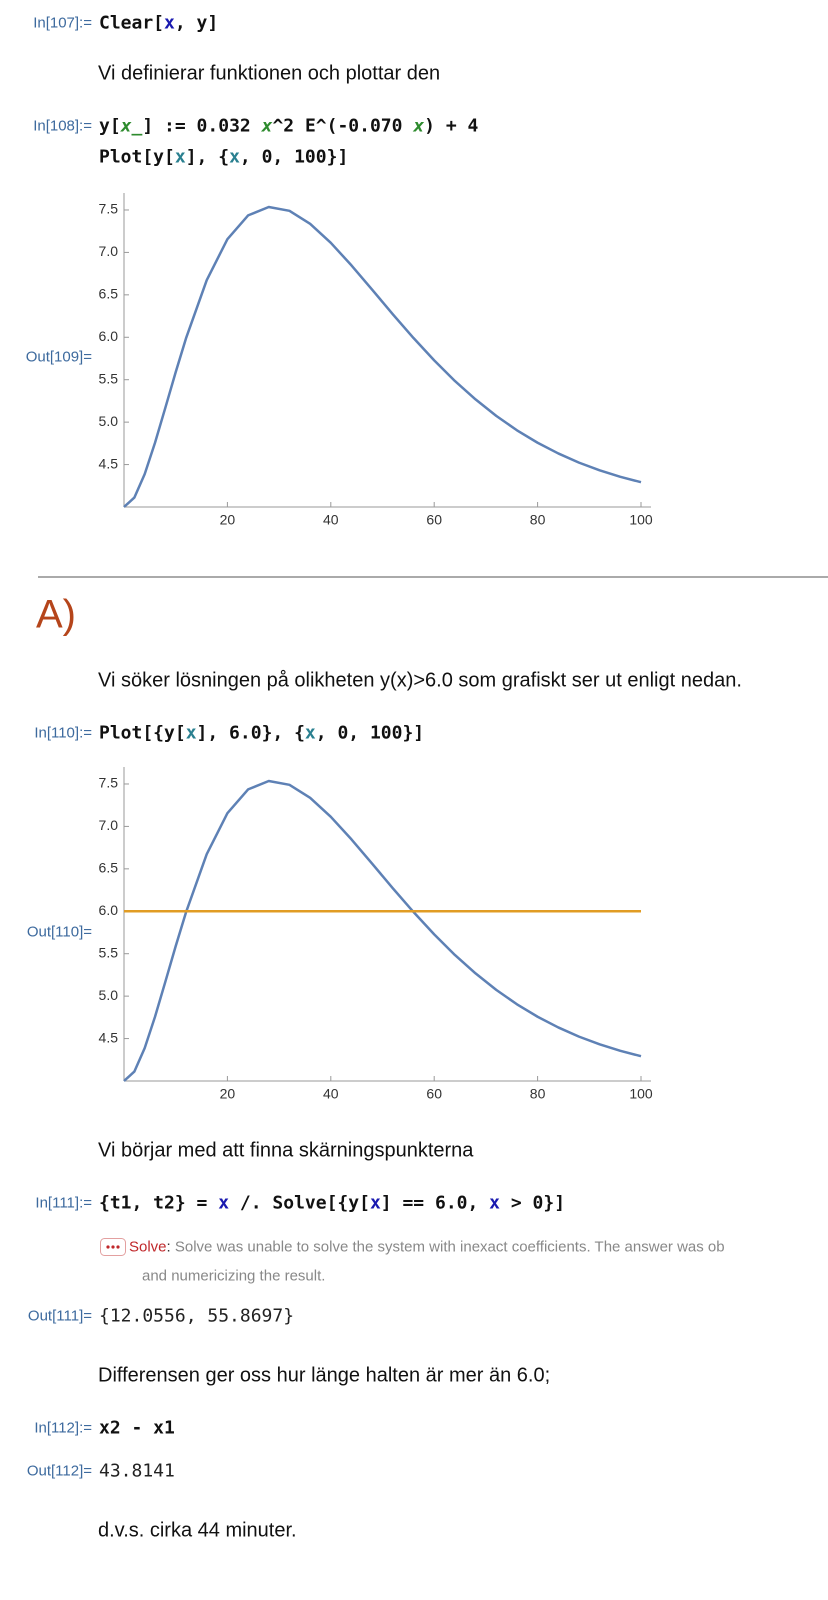 The height and width of the screenshot is (1600, 828). What do you see at coordinates (56, 614) in the screenshot?
I see `heading: A)` at bounding box center [56, 614].